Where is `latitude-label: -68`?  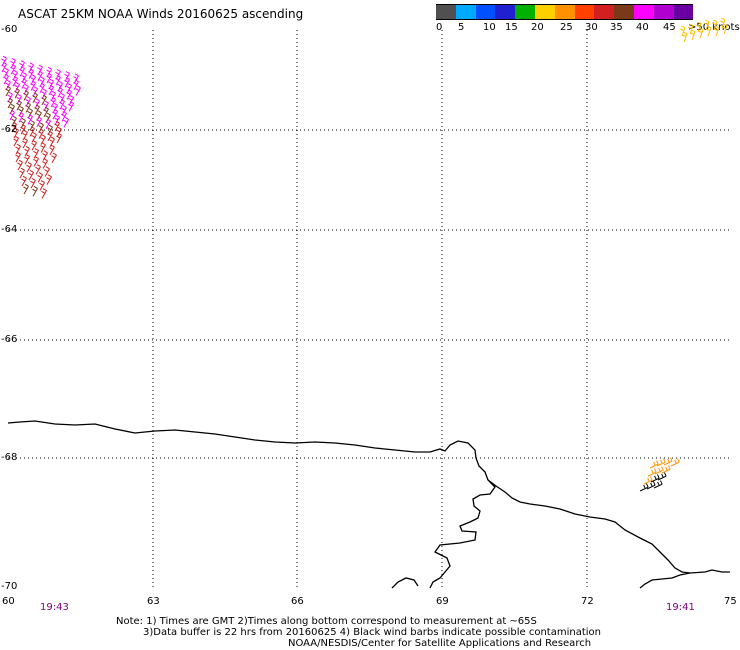 latitude-label: -68 is located at coordinates (9, 457).